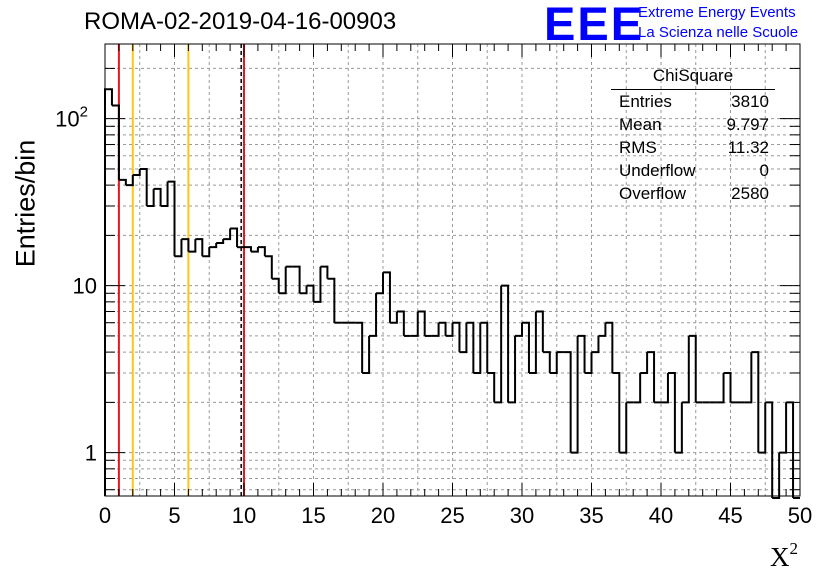  Describe the element at coordinates (764, 170) in the screenshot. I see `stats-value: 0` at that location.